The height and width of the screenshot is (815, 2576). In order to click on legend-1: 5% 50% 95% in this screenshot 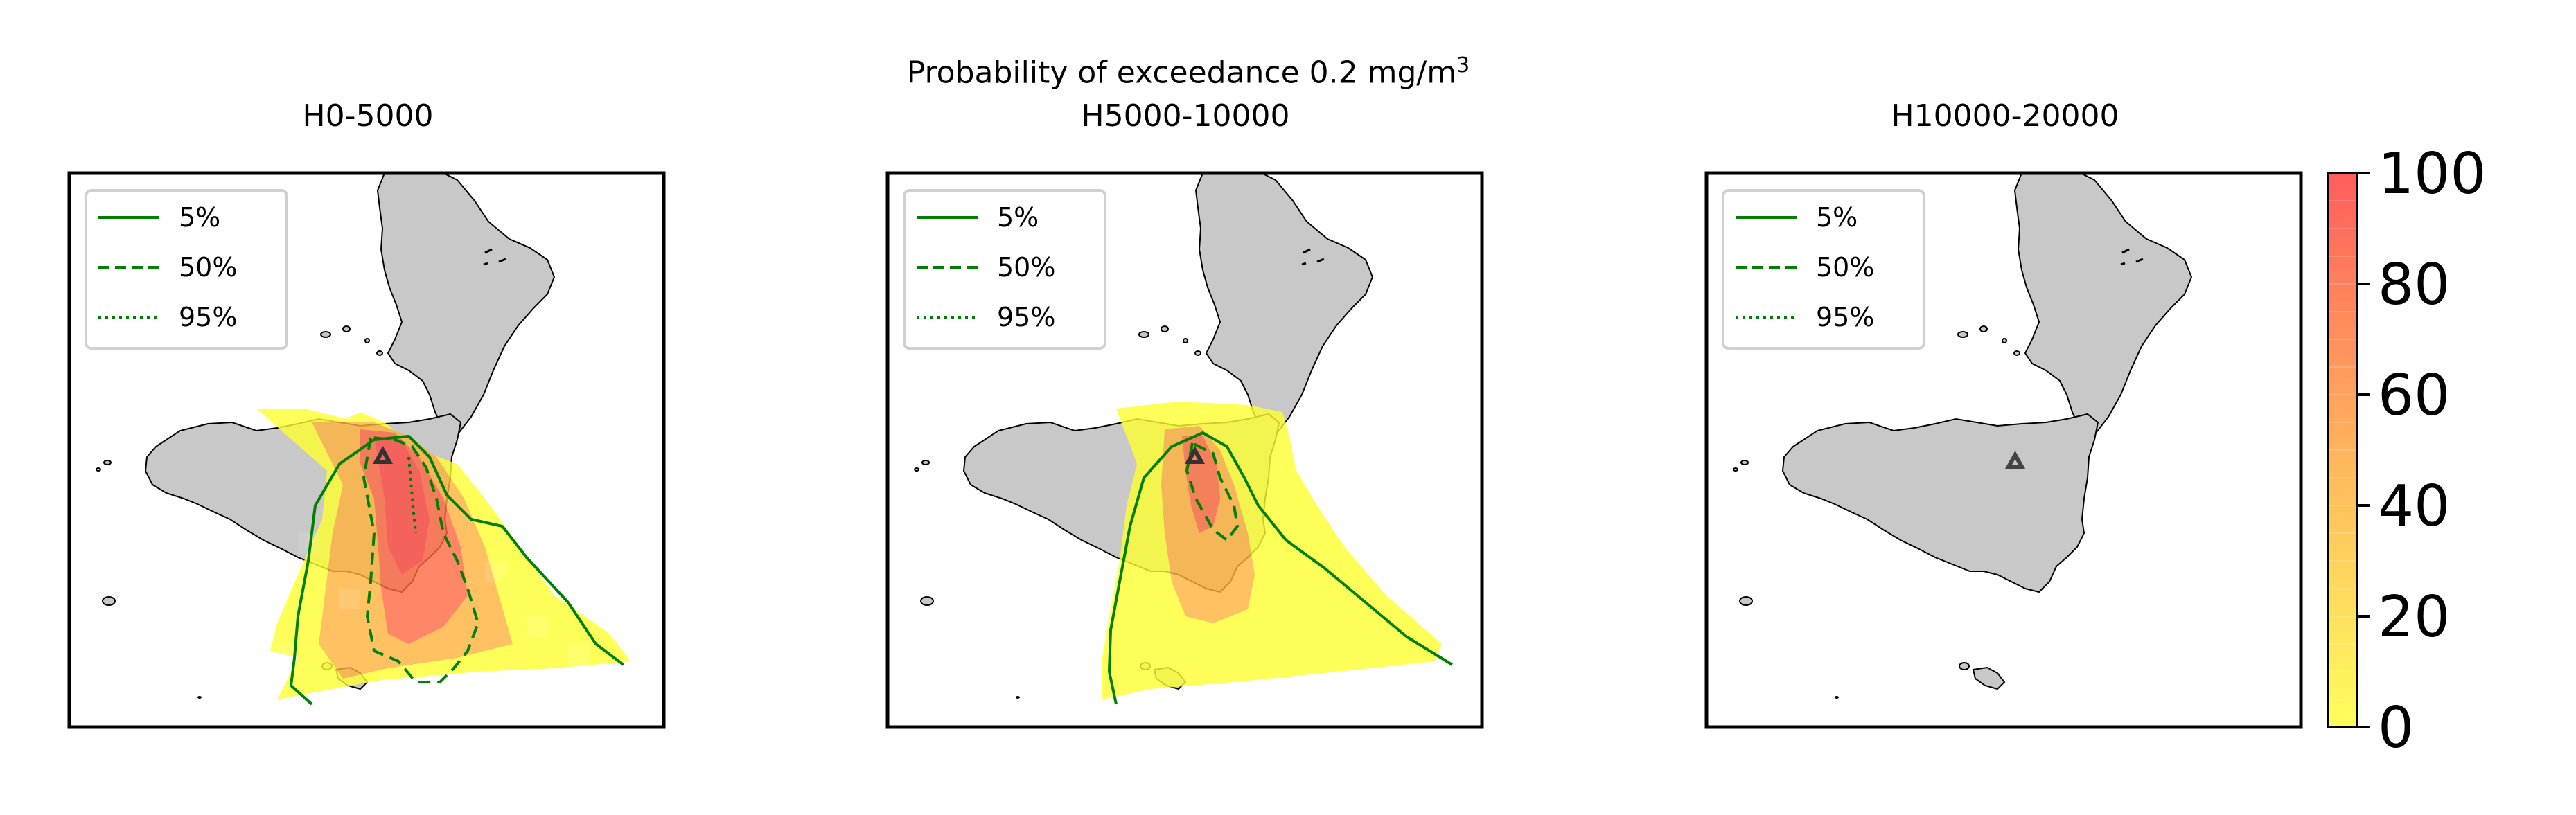, I will do `click(186, 269)`.